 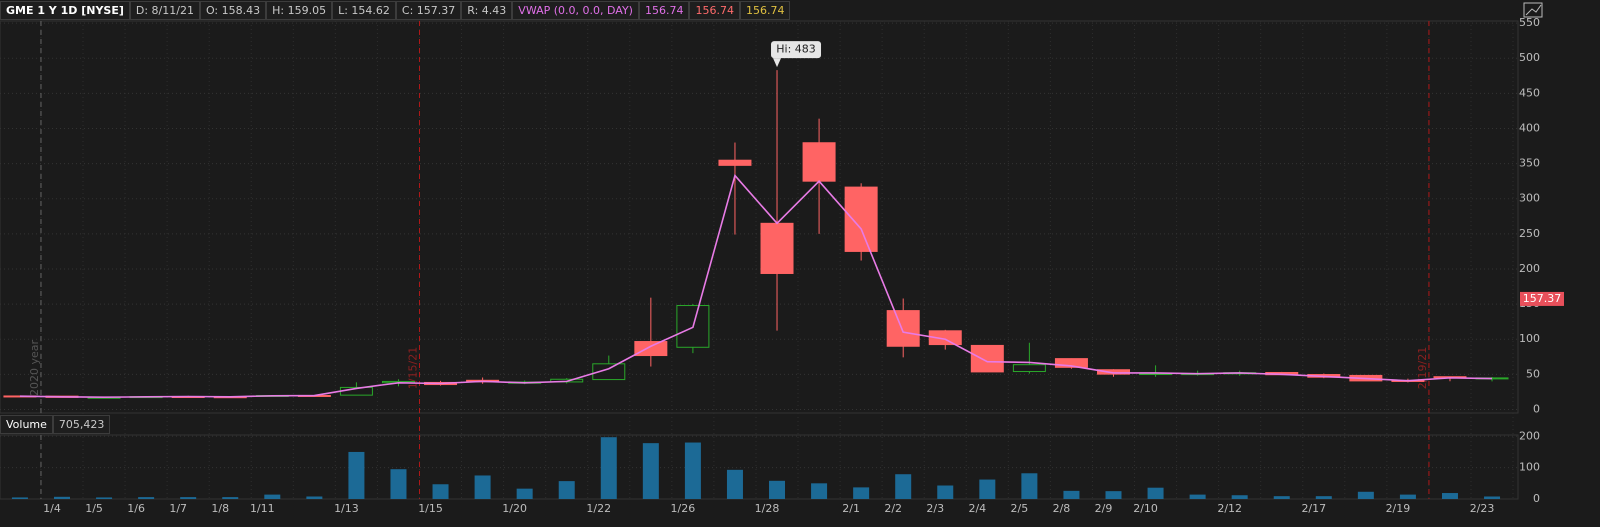 I want to click on x-tick-label: 1/15, so click(x=430, y=508).